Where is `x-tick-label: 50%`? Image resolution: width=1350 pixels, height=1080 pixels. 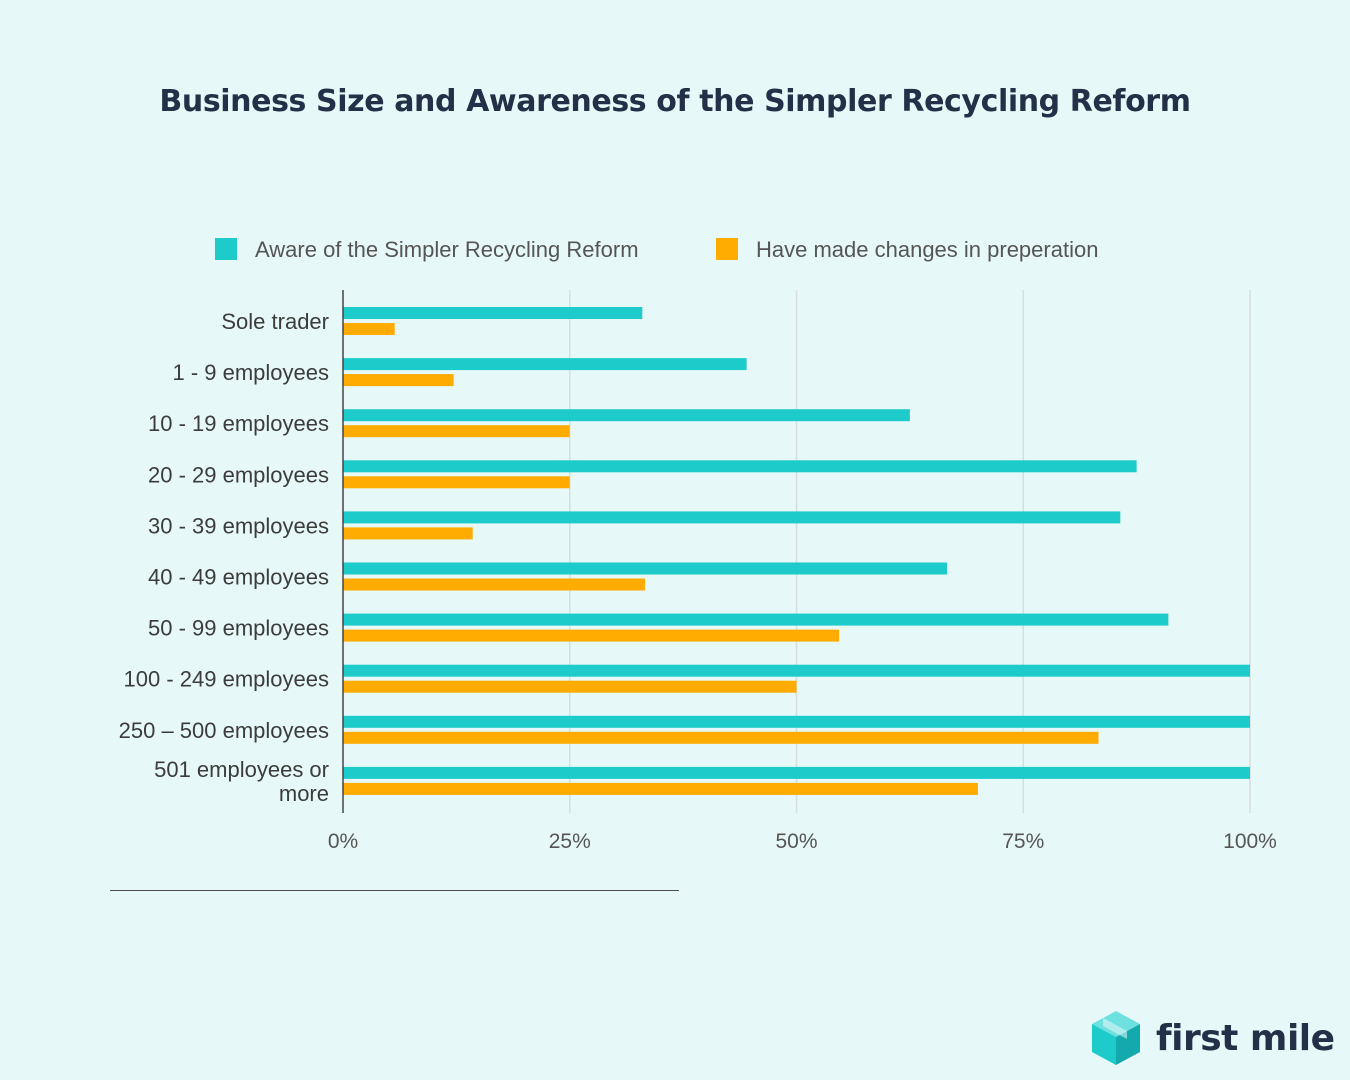
x-tick-label: 50% is located at coordinates (796, 841).